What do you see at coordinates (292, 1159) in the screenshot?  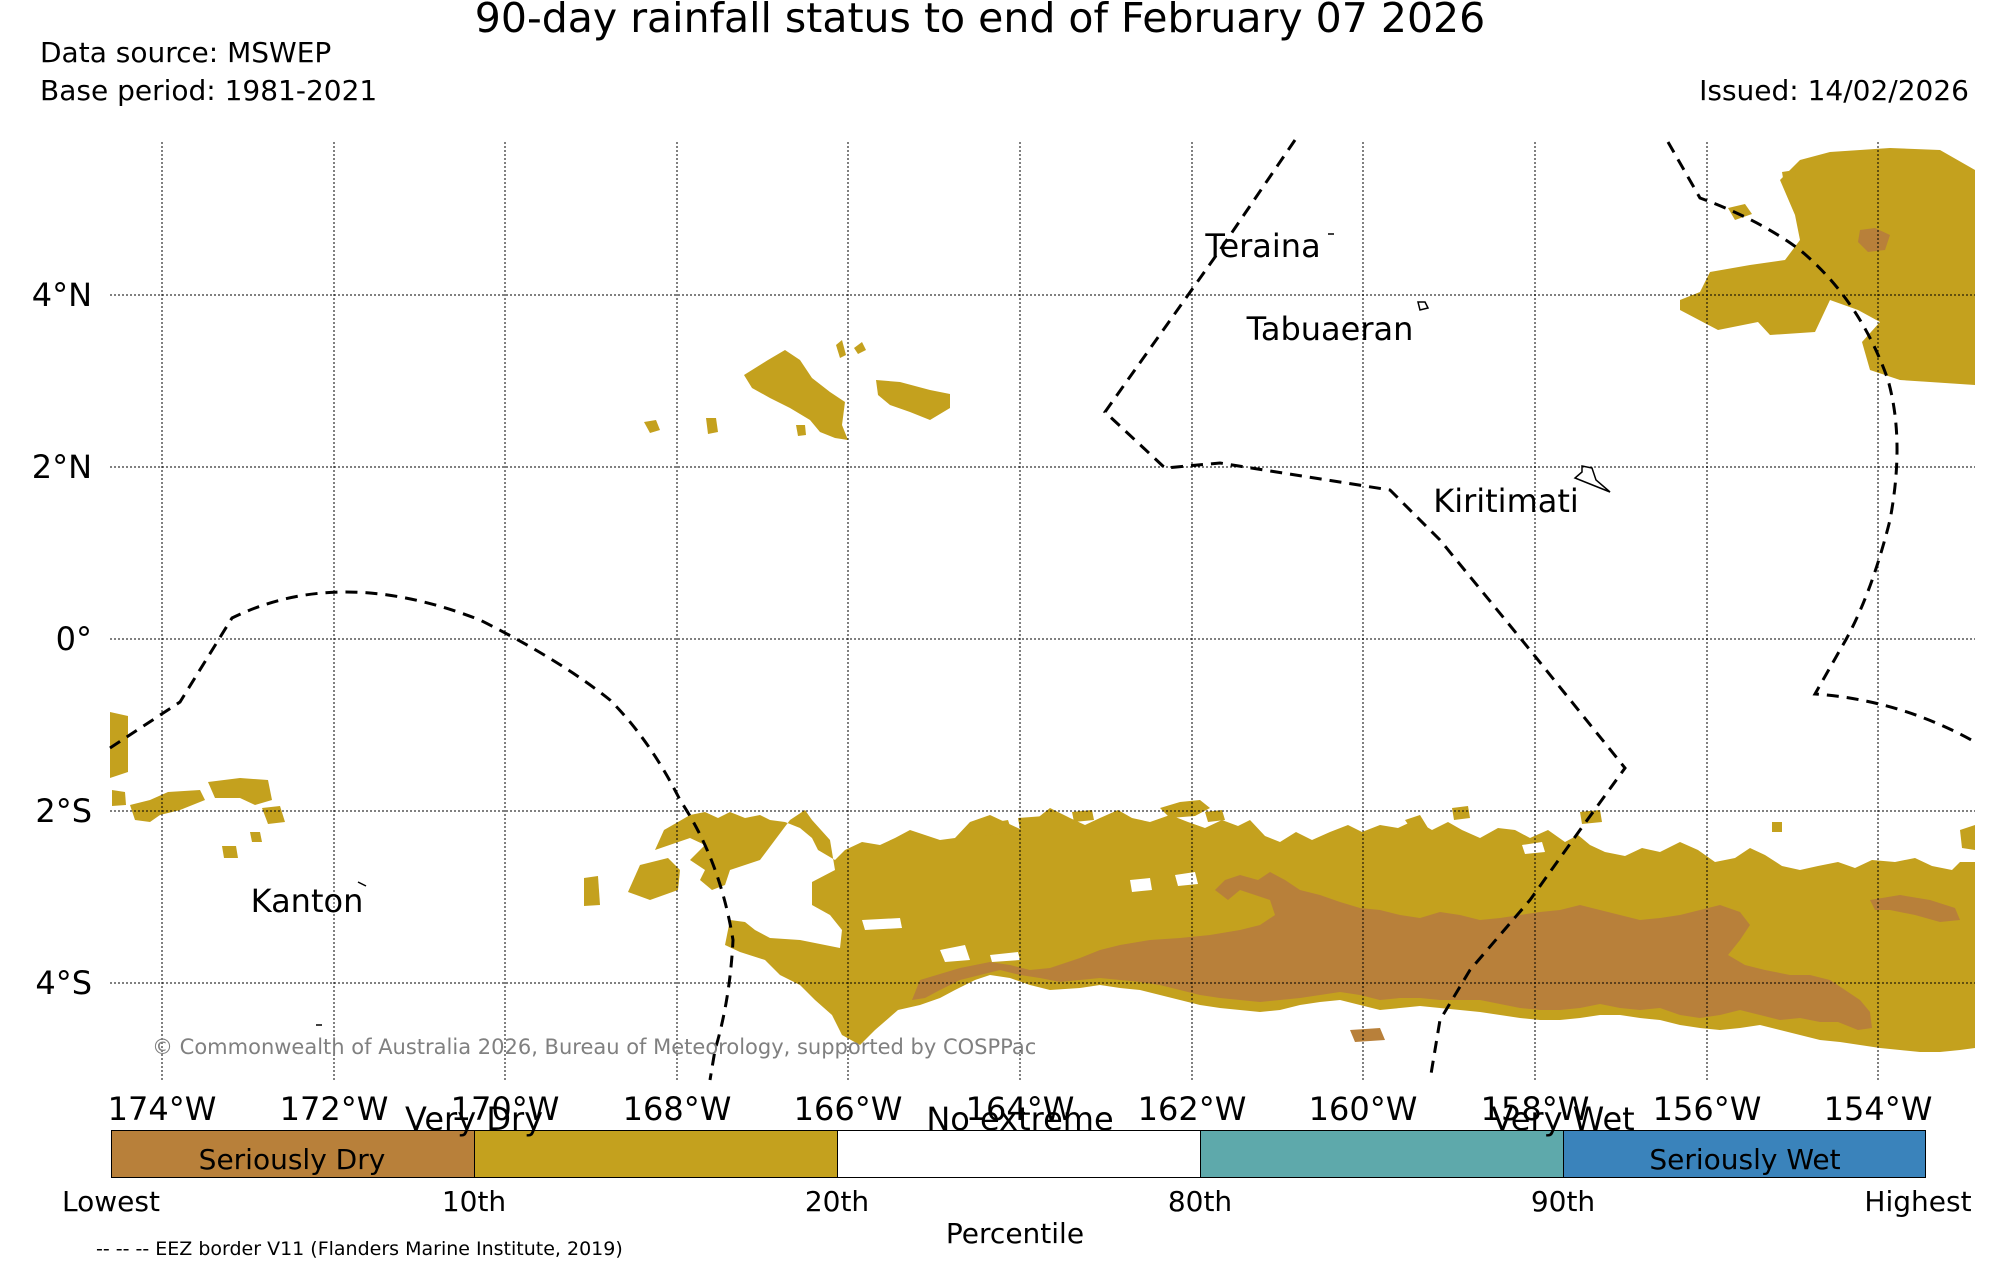 I see `colorbar-label-seriously-dry: Seriously Dry` at bounding box center [292, 1159].